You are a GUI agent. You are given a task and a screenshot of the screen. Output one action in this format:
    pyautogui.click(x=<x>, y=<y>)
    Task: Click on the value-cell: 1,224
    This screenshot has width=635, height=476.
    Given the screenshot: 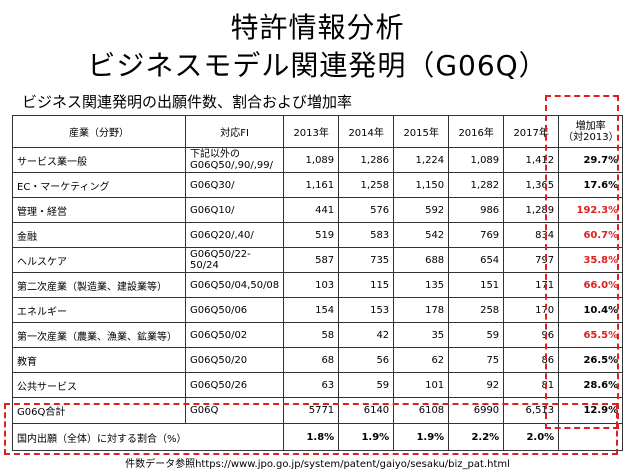 What is the action you would take?
    pyautogui.click(x=421, y=160)
    